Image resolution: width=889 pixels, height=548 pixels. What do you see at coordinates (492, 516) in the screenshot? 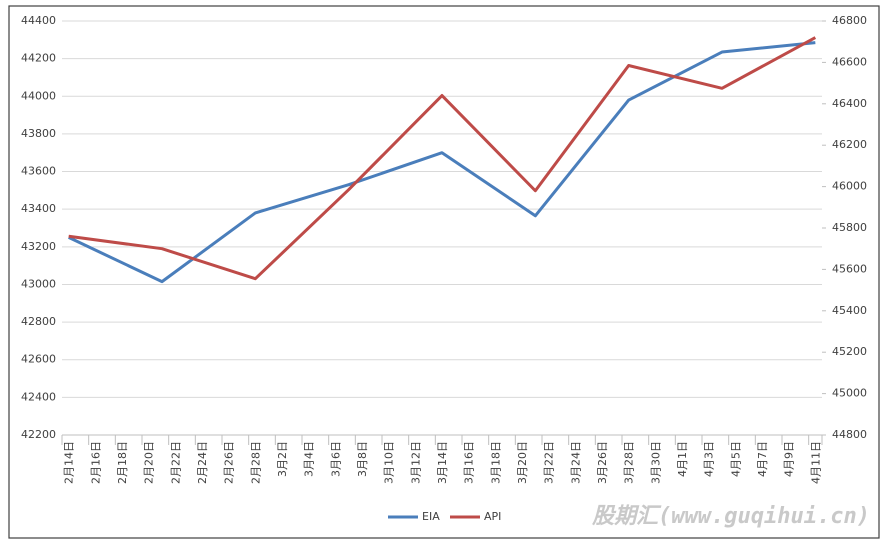
I see `legend-label: API` at bounding box center [492, 516].